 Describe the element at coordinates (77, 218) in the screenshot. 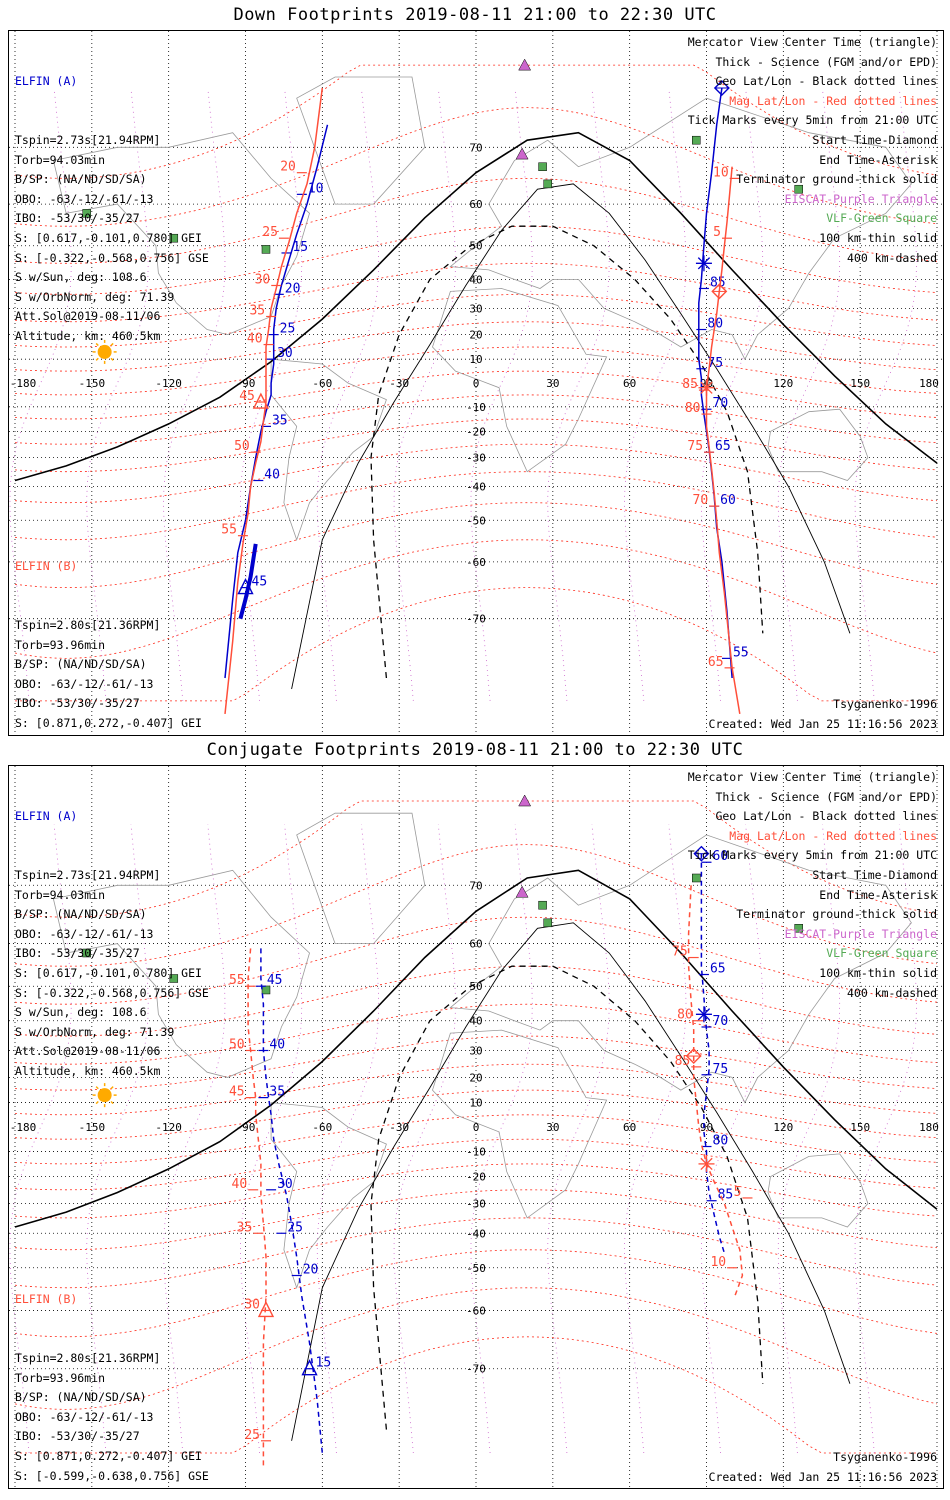

I see `elfin-a-line: IBO: -53/30/-35/27` at that location.